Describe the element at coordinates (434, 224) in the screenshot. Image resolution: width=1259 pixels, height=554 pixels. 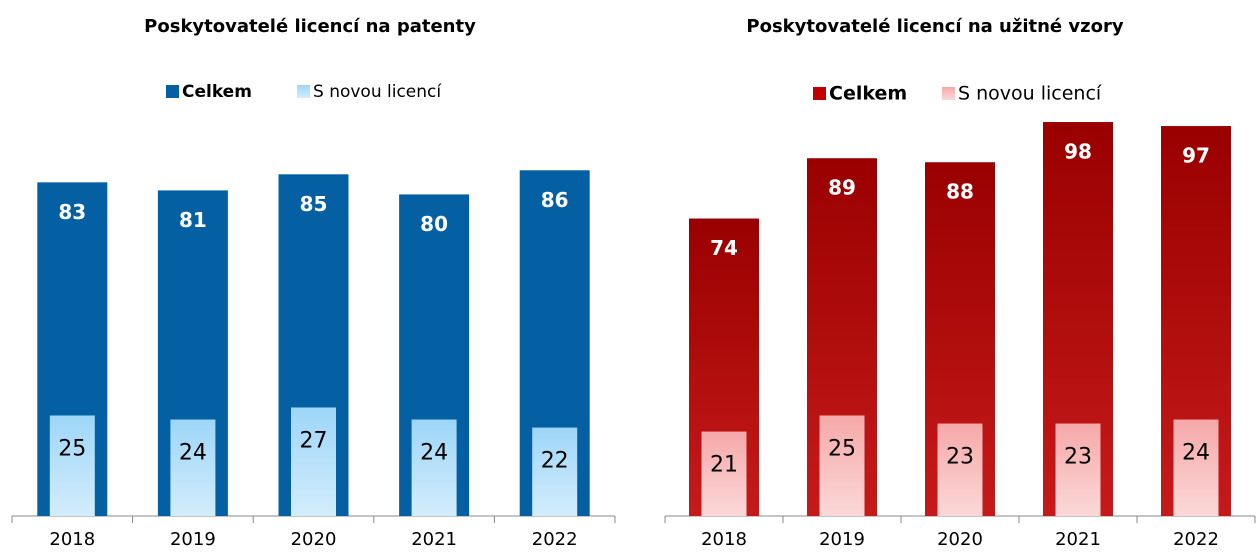
I see `value-label: 80` at that location.